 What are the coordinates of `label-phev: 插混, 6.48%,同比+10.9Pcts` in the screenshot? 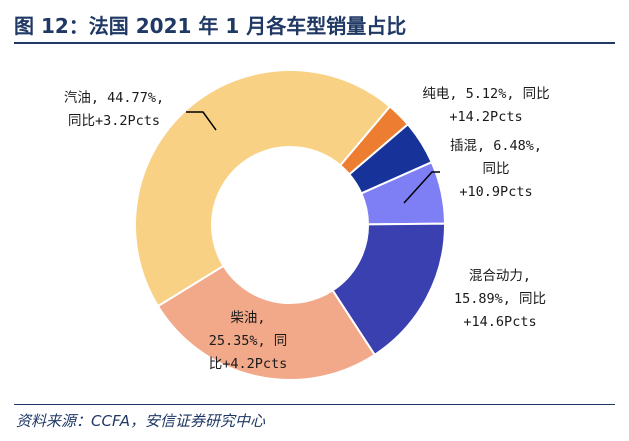 It's located at (496, 169).